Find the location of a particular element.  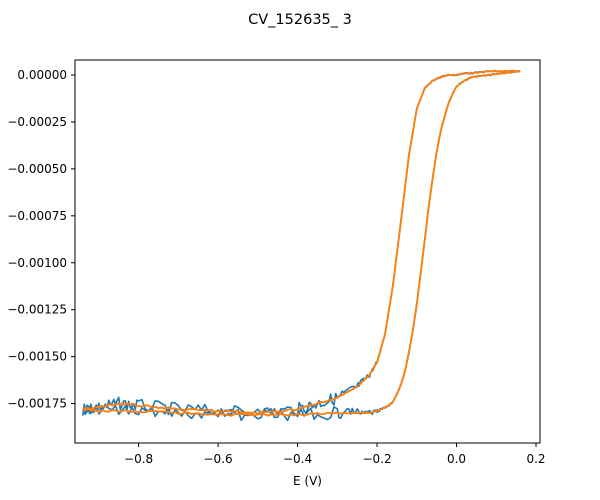

y-tick-label: −0.00050 is located at coordinates (37, 169).